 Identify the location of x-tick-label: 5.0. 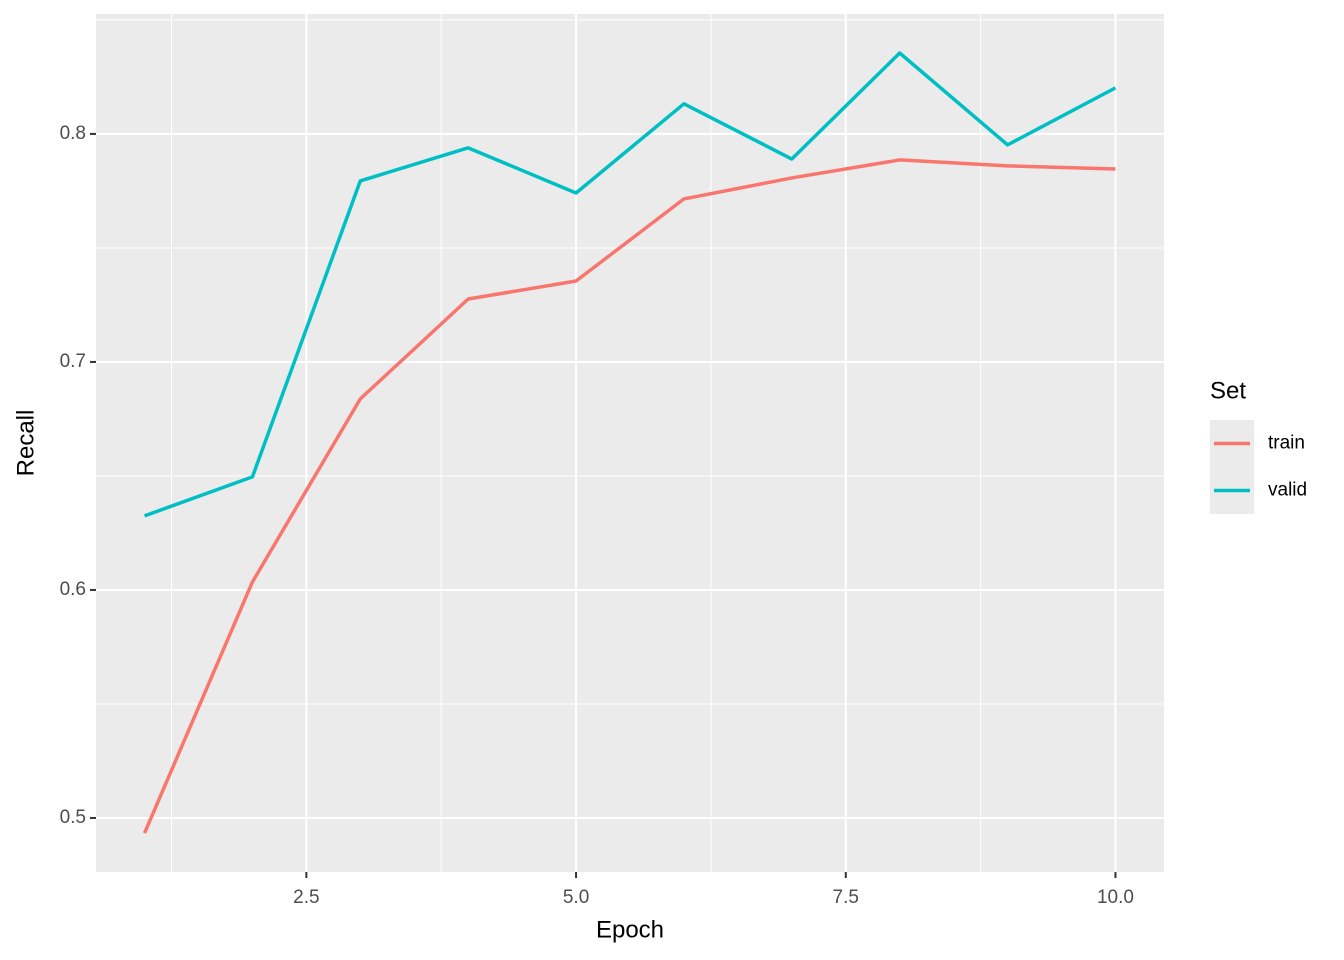
(576, 897).